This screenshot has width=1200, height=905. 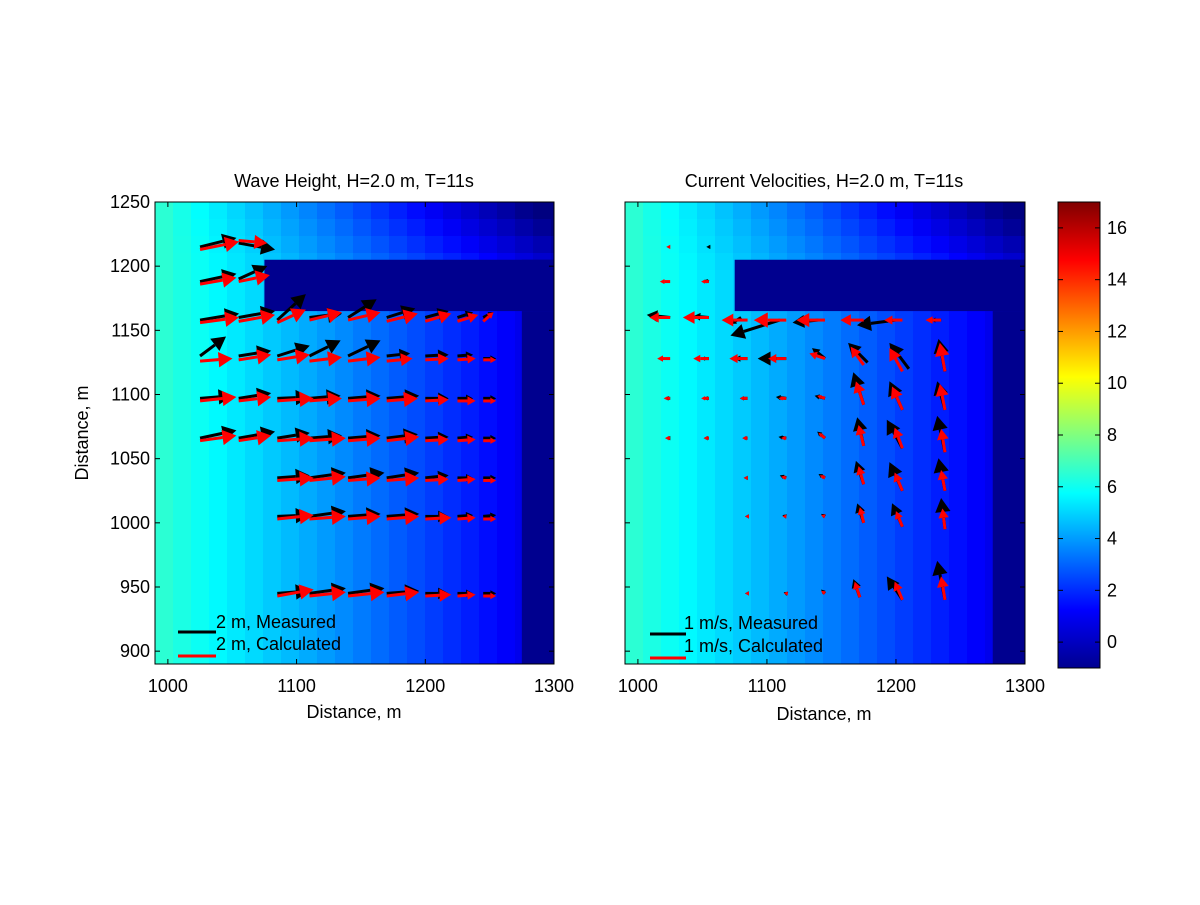 I want to click on colorbar-gradient, so click(x=1079, y=435).